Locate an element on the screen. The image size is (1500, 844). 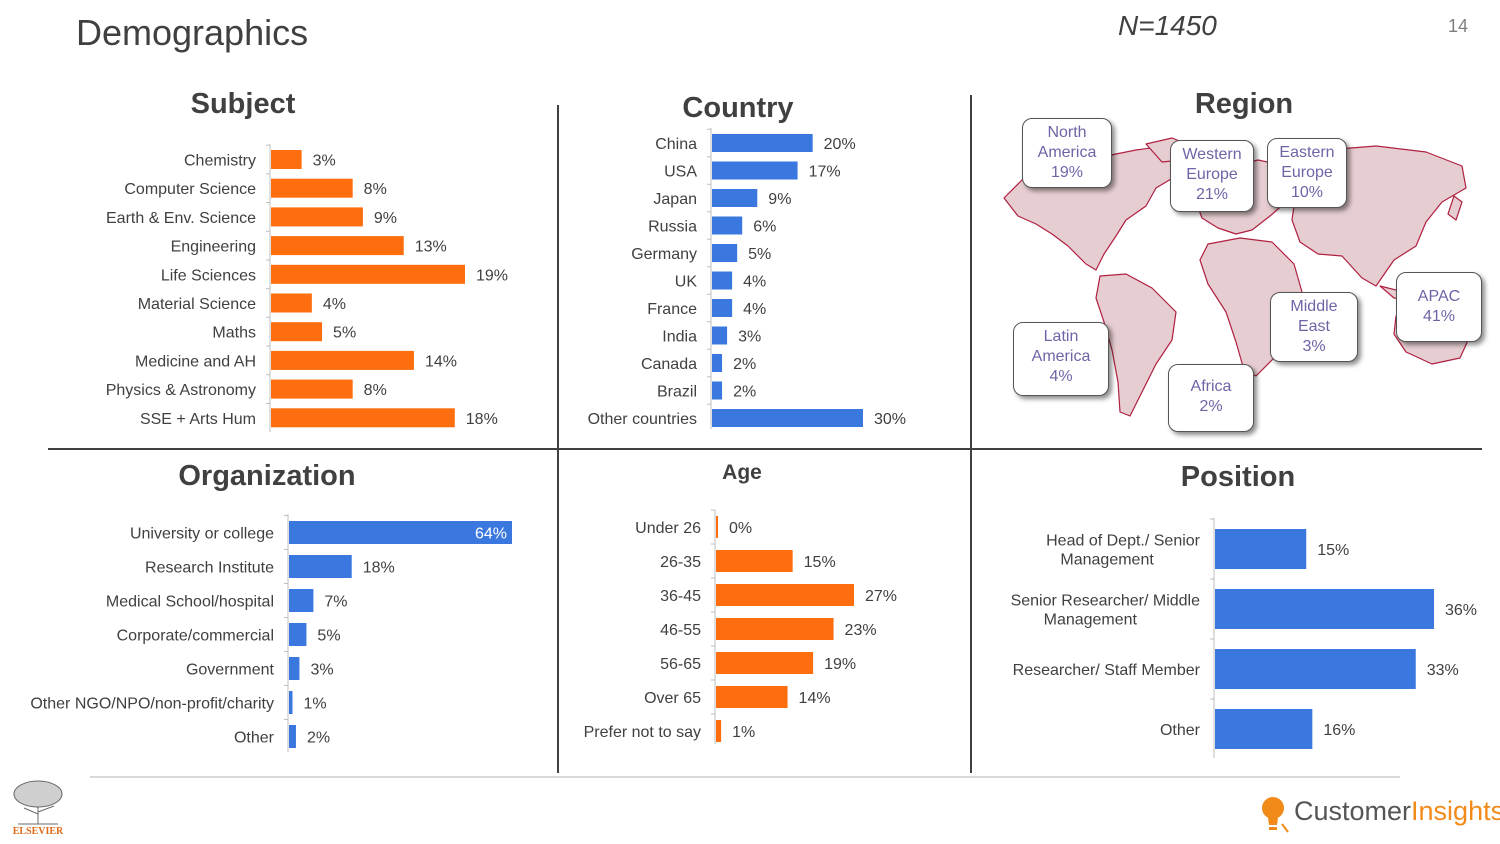
subject-category-label: Medicine and AH is located at coordinates (195, 361).